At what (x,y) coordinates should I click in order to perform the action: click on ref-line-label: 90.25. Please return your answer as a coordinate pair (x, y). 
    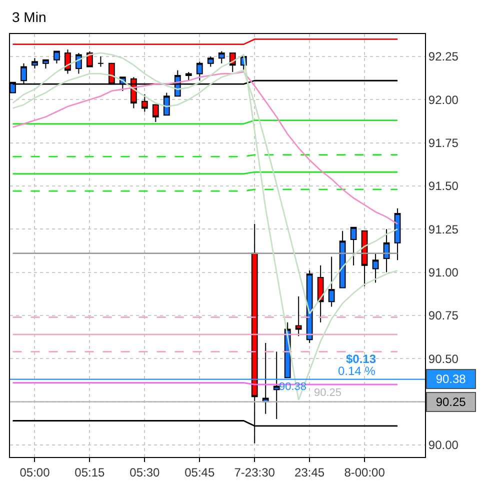
    Looking at the image, I should click on (328, 393).